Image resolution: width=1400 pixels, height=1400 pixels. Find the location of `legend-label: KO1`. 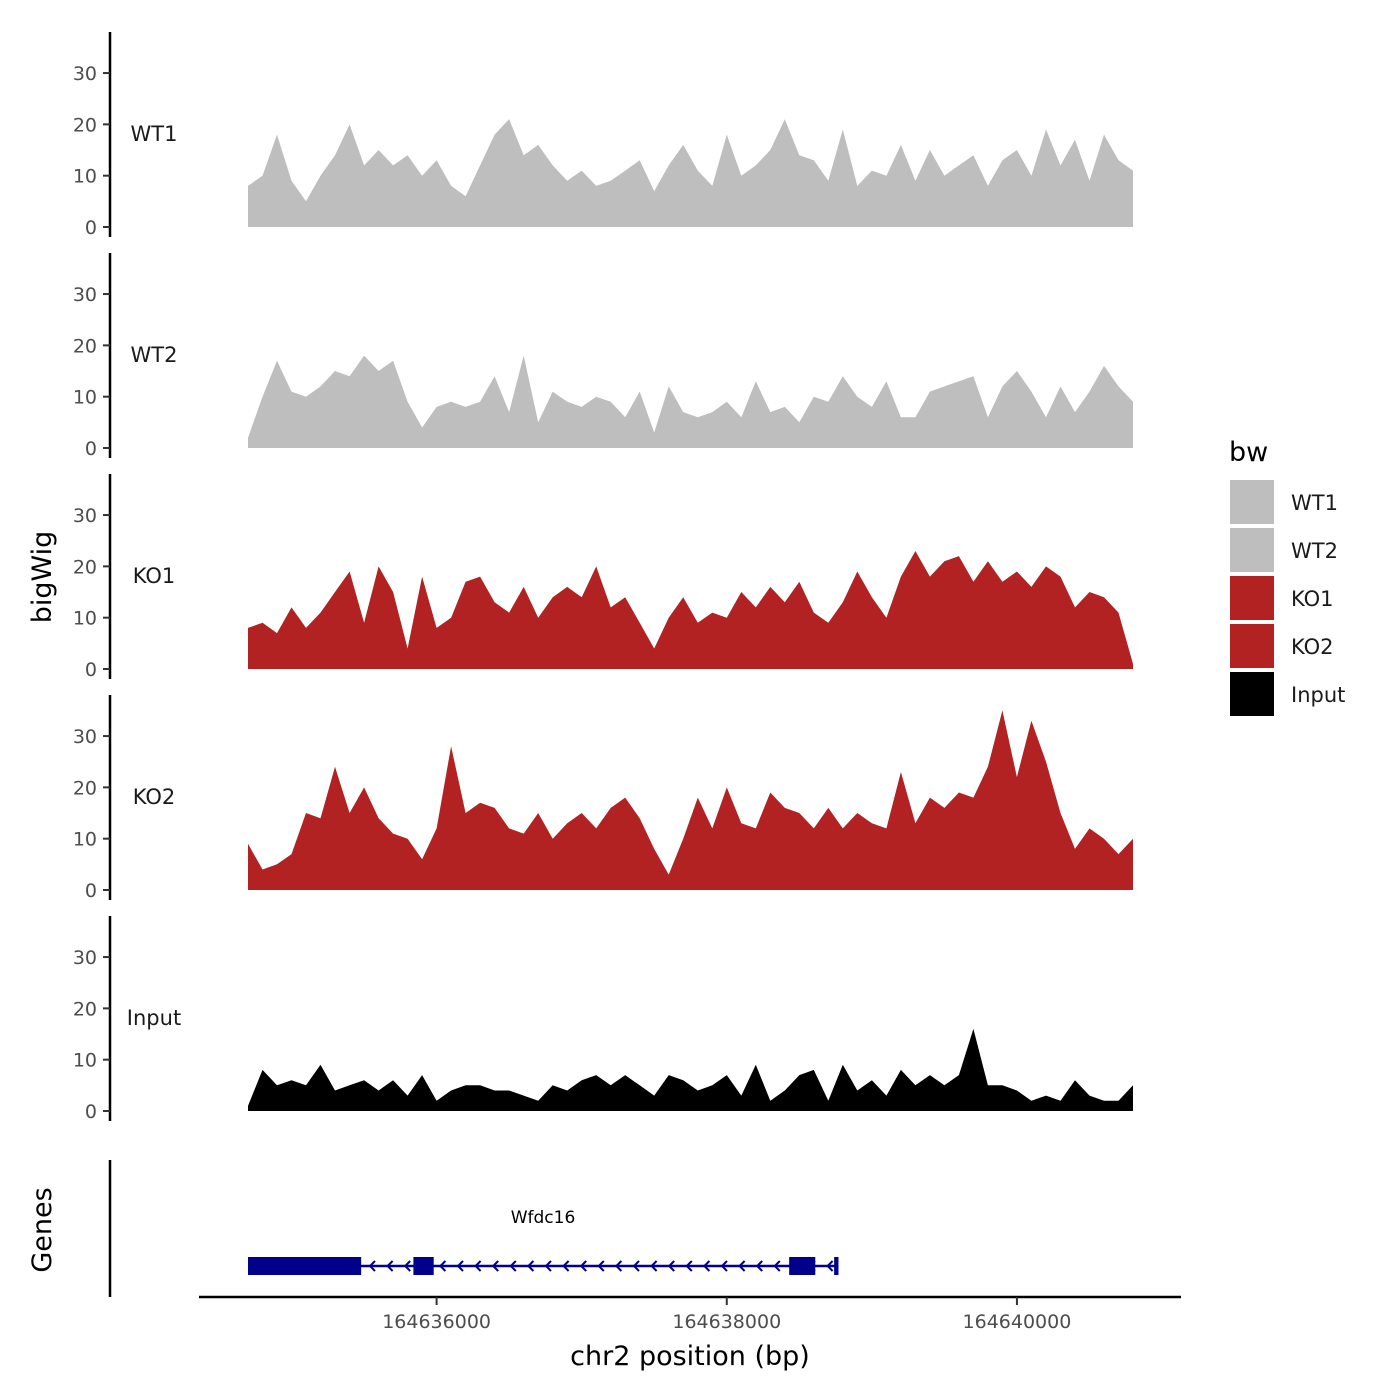

legend-label: KO1 is located at coordinates (1312, 599).